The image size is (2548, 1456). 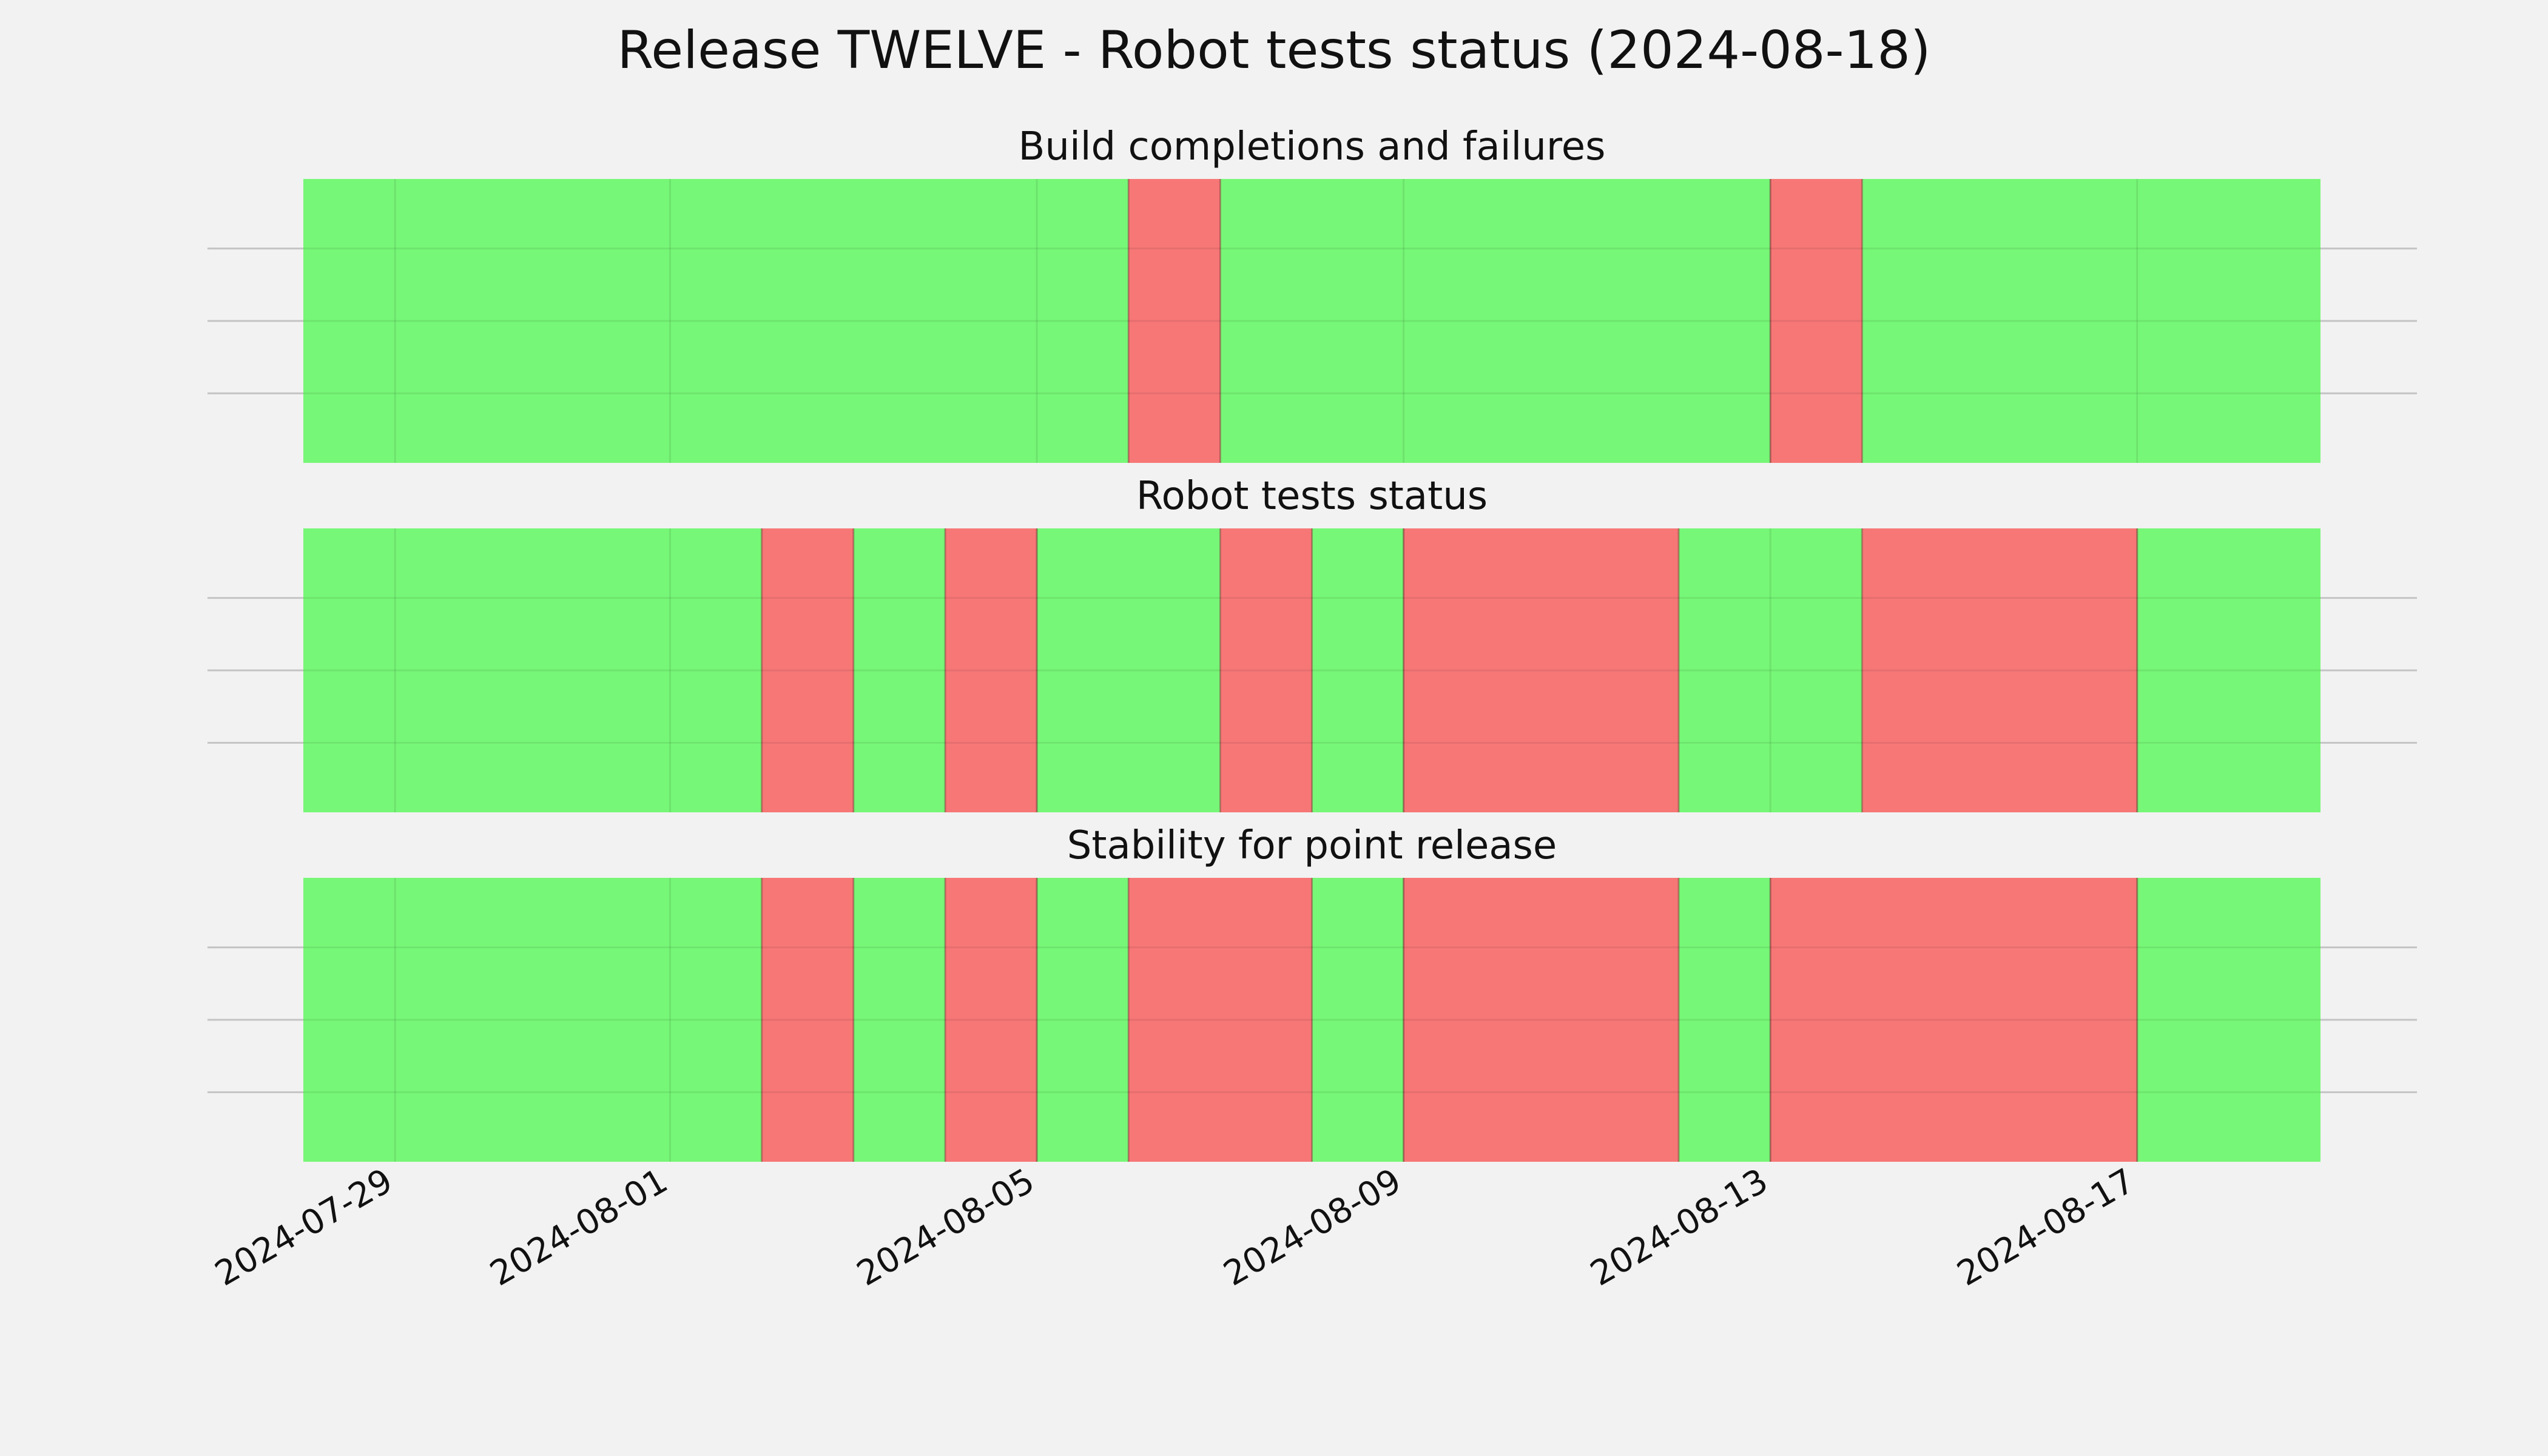 I want to click on panel-title: Build completions and failures, so click(x=1312, y=146).